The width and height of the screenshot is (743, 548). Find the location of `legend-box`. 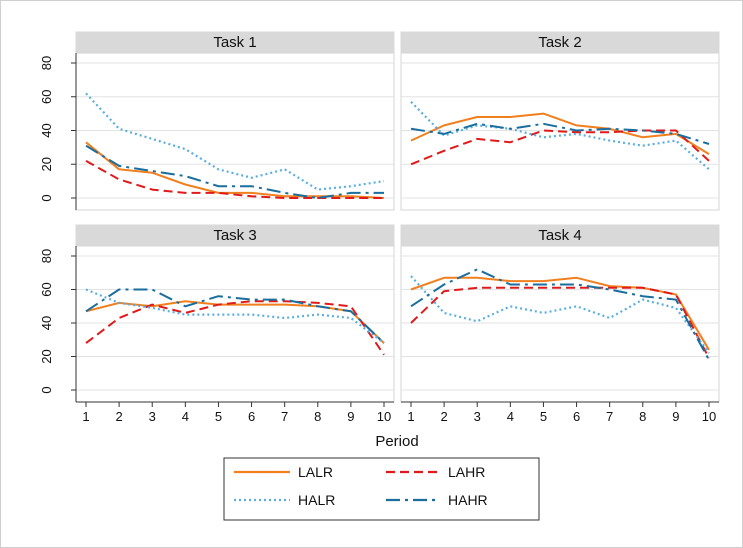

legend-box is located at coordinates (381, 489).